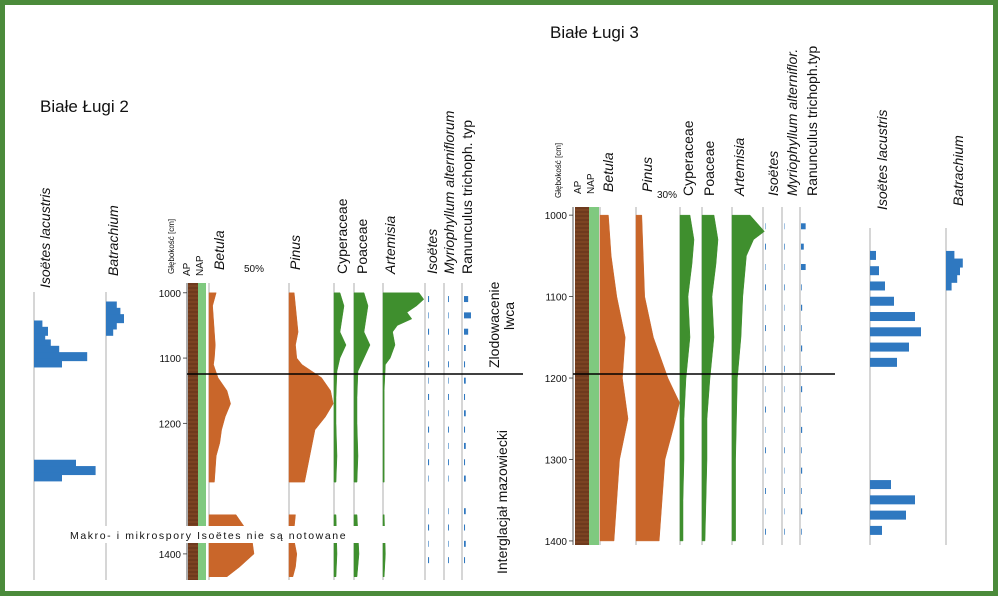 The height and width of the screenshot is (596, 998). I want to click on depth-tick-label: 1300, so click(556, 460).